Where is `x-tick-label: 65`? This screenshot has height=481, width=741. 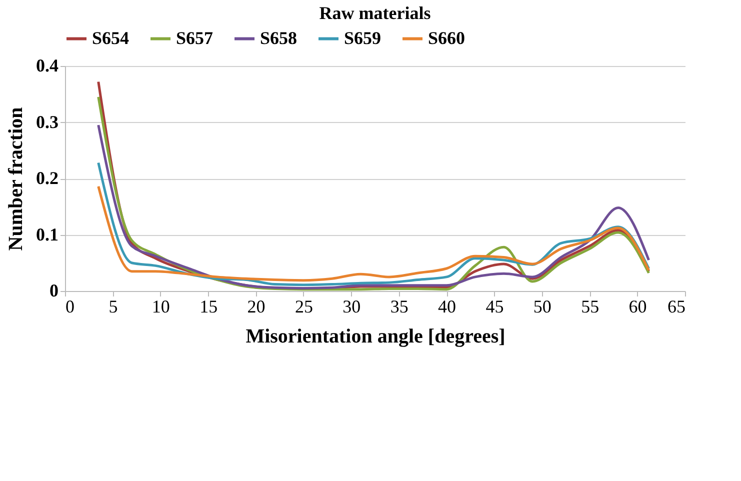 x-tick-label: 65 is located at coordinates (677, 306).